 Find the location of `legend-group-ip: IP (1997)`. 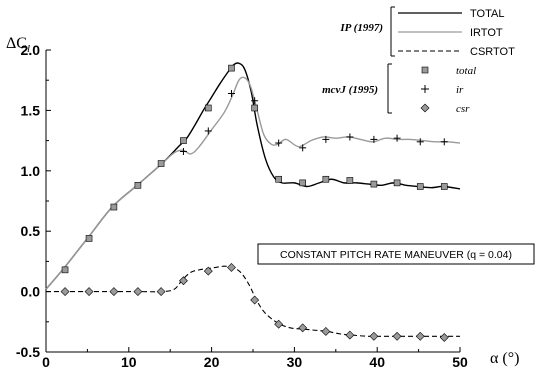

legend-group-ip: IP (1997) is located at coordinates (361, 28).